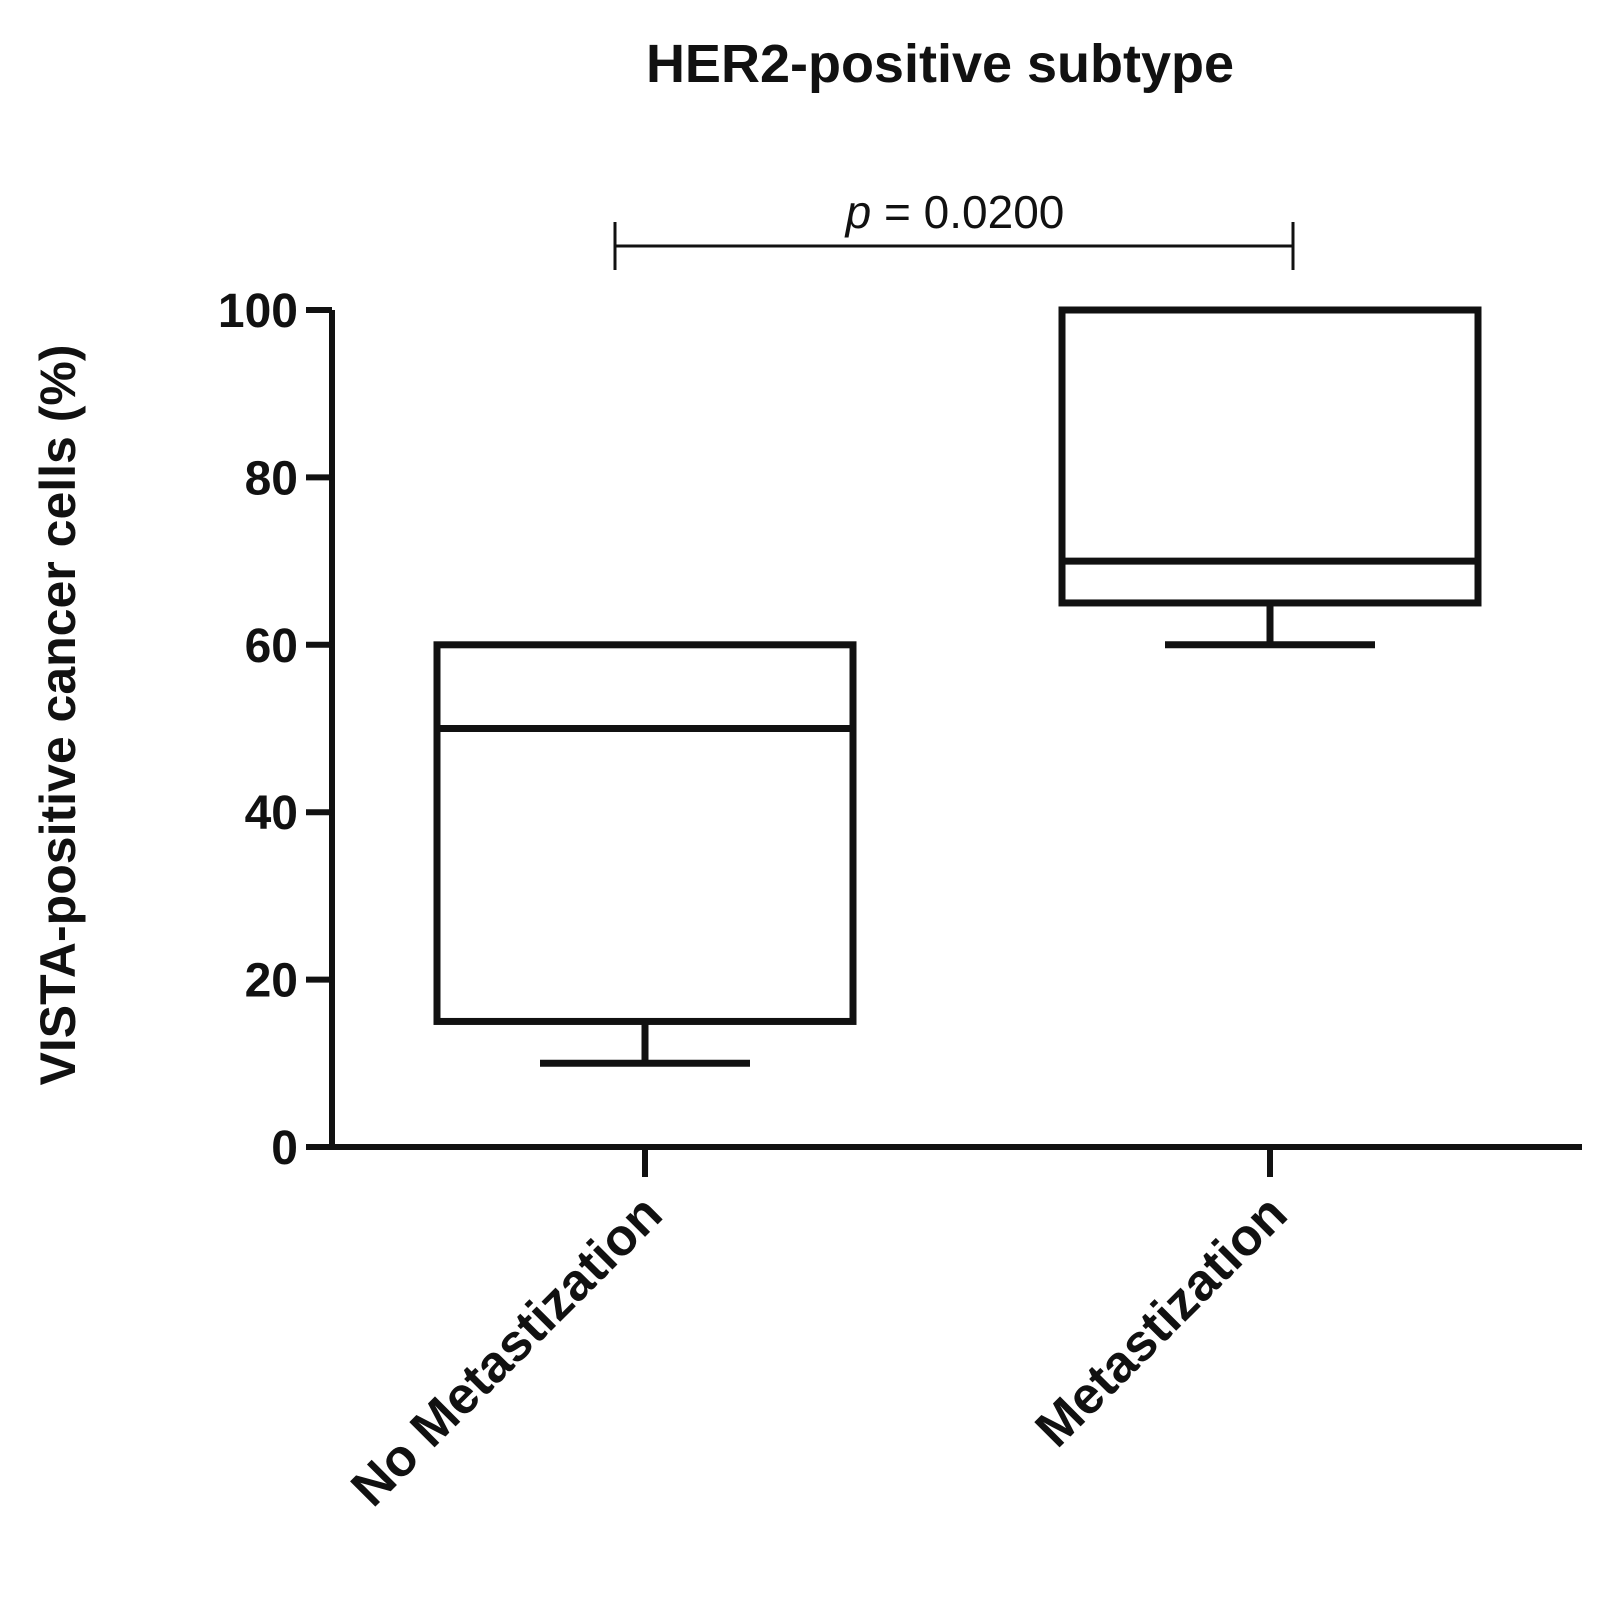 Image resolution: width=1600 pixels, height=1600 pixels. What do you see at coordinates (506, 1350) in the screenshot?
I see `x-category-label-0: No Metastization` at bounding box center [506, 1350].